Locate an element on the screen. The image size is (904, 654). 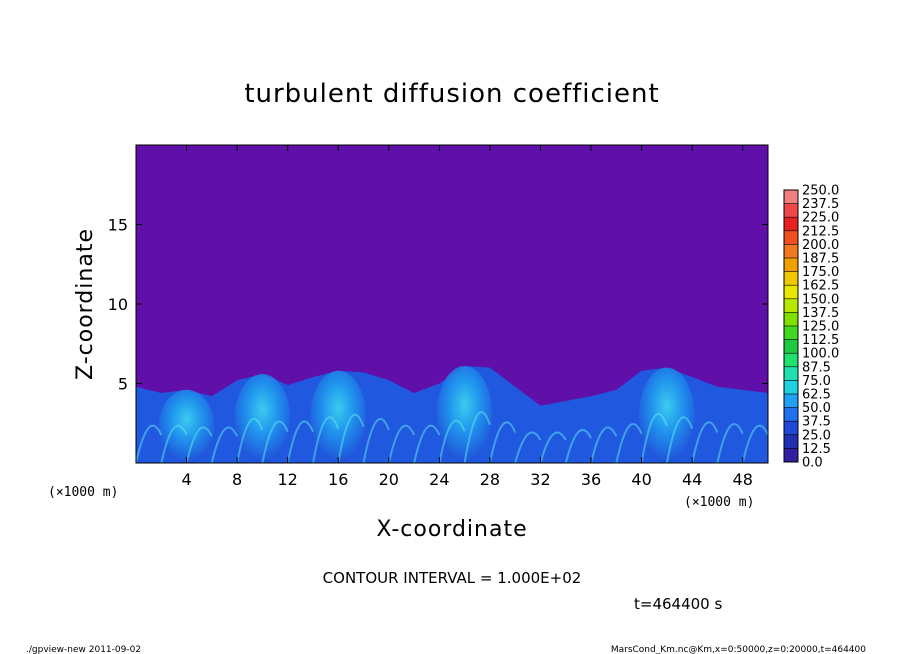
colorbar-label: 0.0 is located at coordinates (812, 463).